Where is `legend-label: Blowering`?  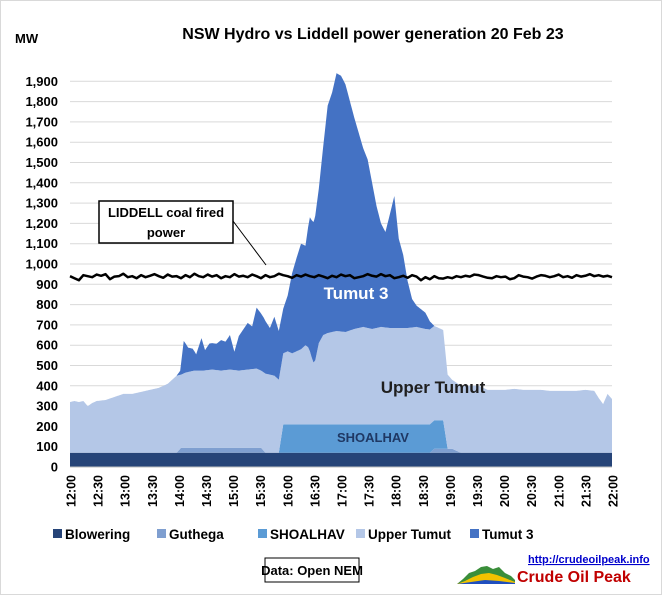
legend-label: Blowering is located at coordinates (97, 534).